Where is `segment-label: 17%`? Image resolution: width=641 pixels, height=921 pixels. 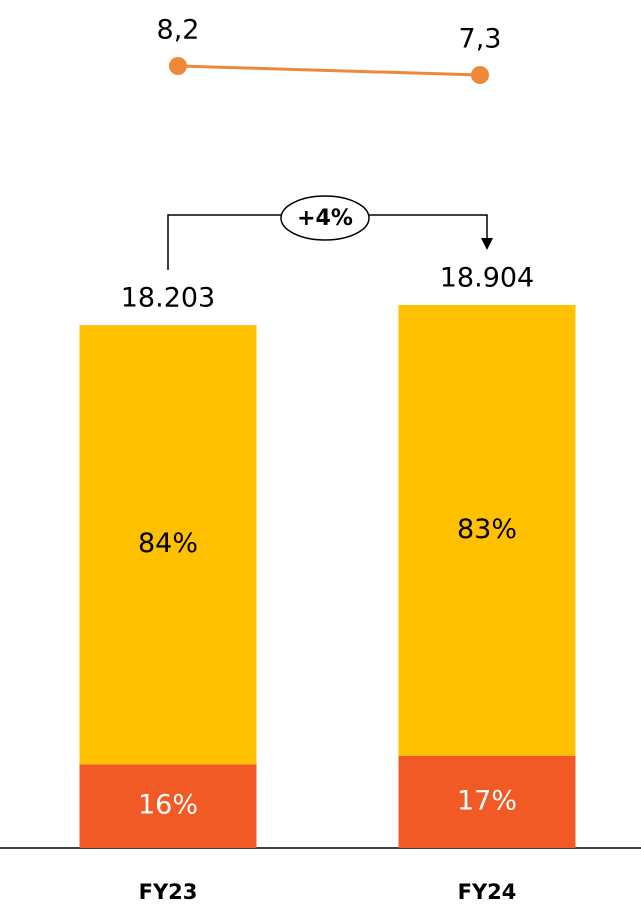
segment-label: 17% is located at coordinates (487, 800).